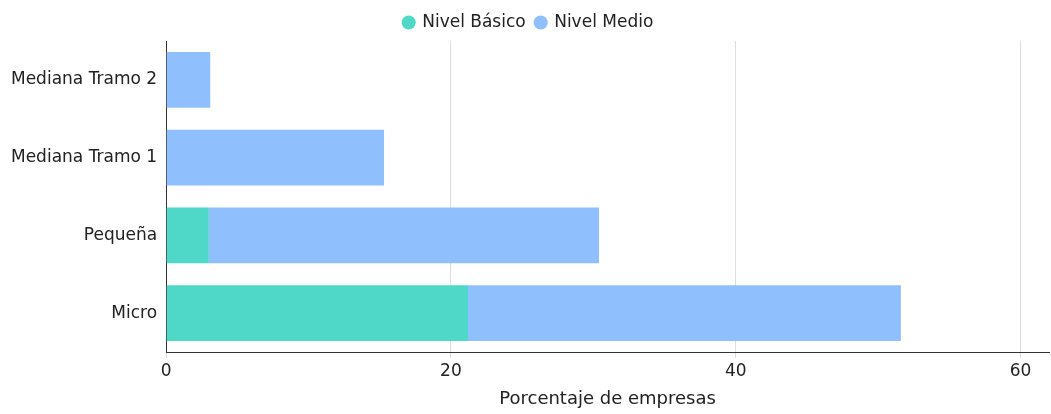 This screenshot has height=414, width=1051. I want to click on y-tick-label: Mediana Tramo 1, so click(84, 156).